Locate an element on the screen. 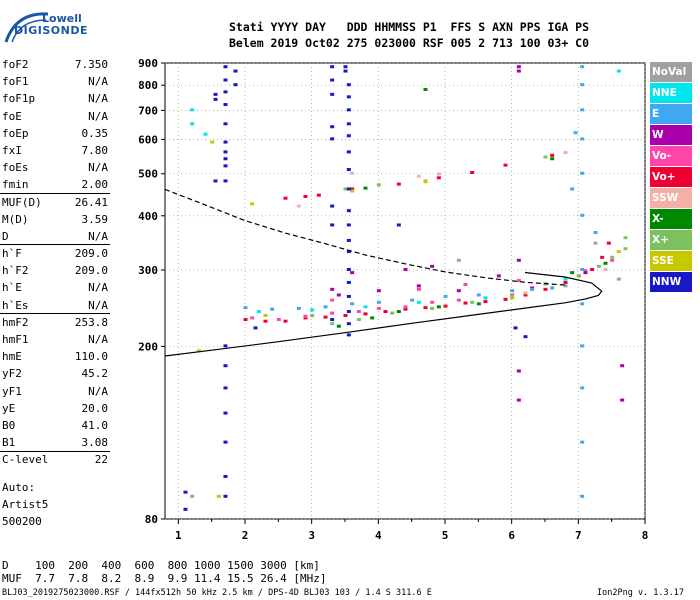 This screenshot has height=600, width=700. param-row: foF1 N/A is located at coordinates (56, 81).